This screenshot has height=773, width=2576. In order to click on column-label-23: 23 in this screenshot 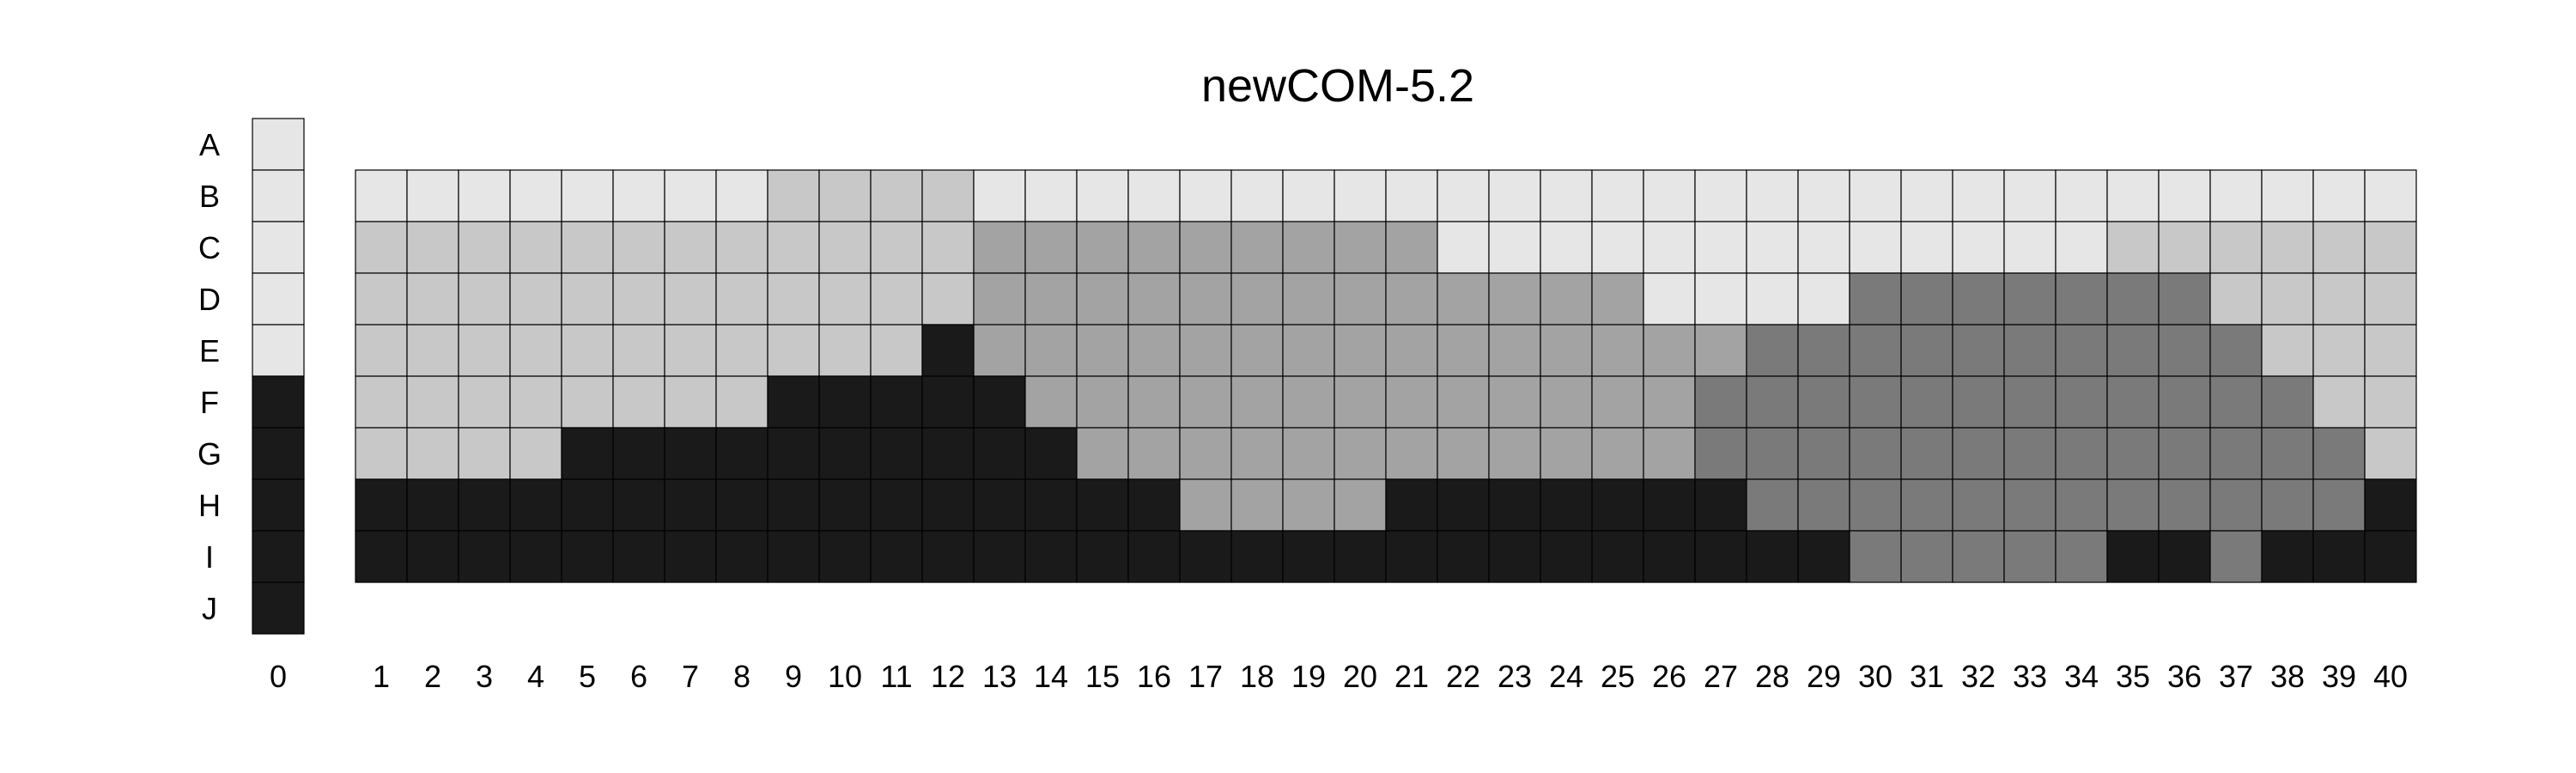, I will do `click(1515, 676)`.